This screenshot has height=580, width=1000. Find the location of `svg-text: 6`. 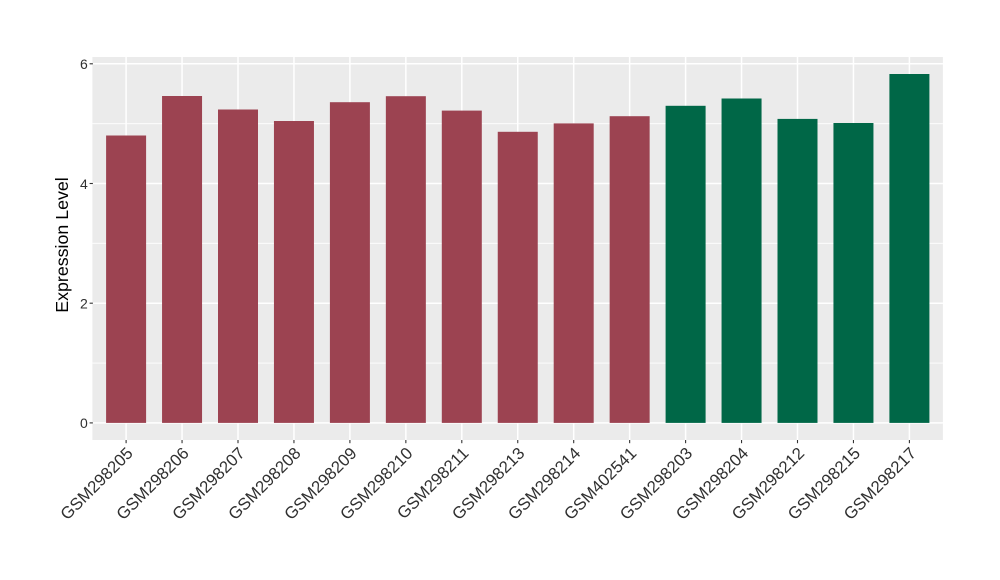

svg-text: 6 is located at coordinates (84, 64).